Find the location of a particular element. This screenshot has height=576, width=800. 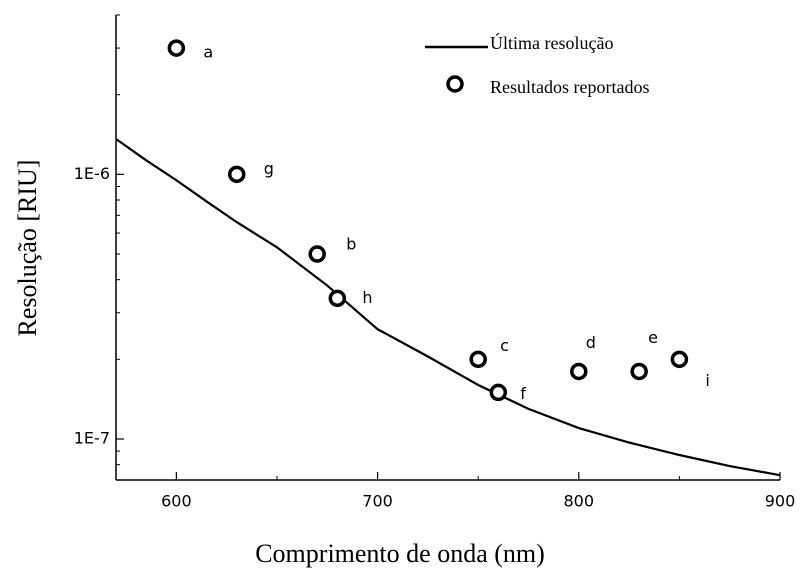

y-tick-label: 1E-7 is located at coordinates (92, 438).